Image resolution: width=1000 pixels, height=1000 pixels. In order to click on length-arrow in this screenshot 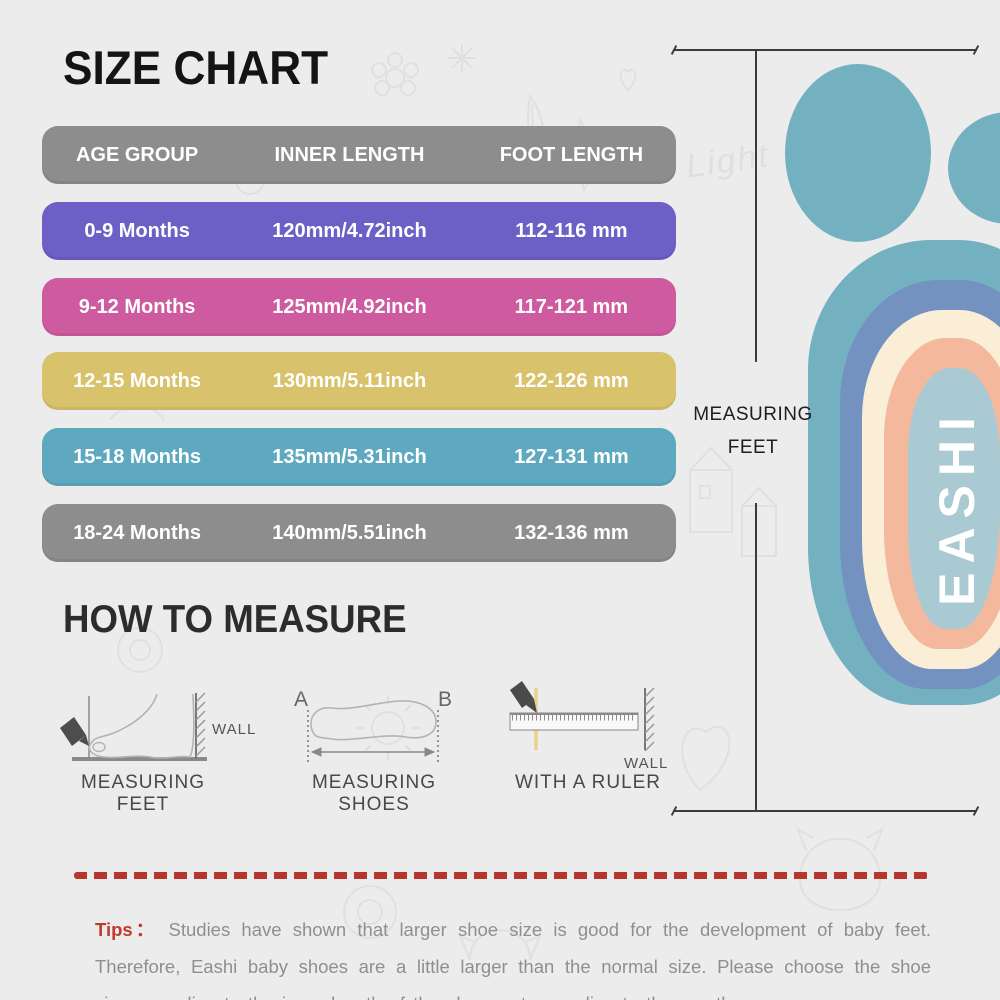, I will do `click(373, 752)`.